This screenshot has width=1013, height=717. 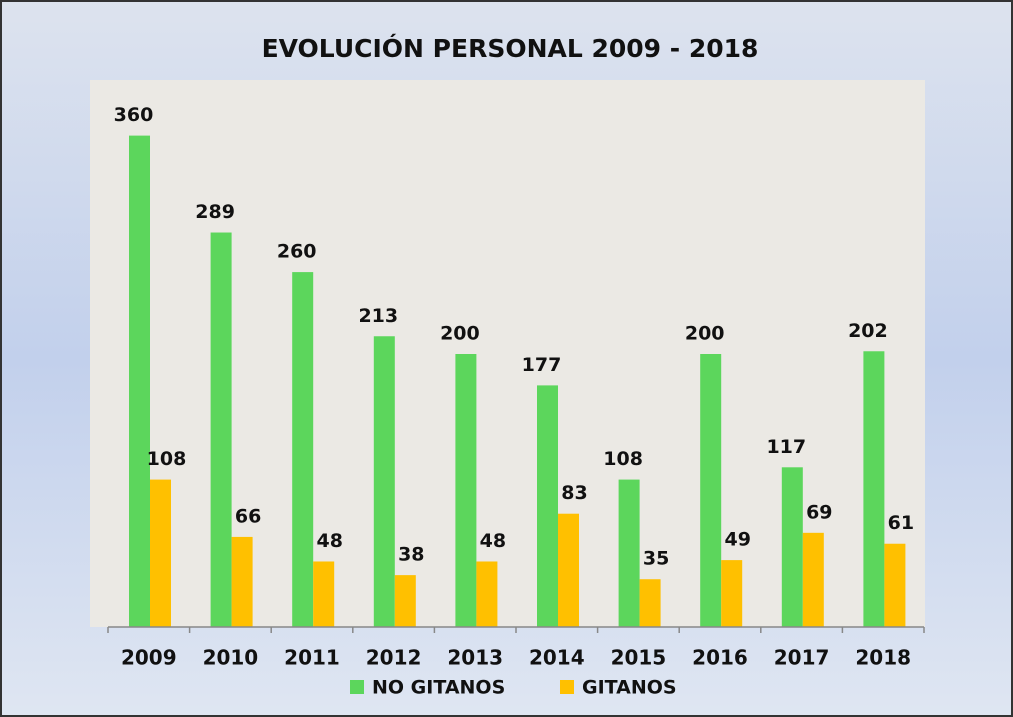 What do you see at coordinates (134, 115) in the screenshot?
I see `data-label: 360` at bounding box center [134, 115].